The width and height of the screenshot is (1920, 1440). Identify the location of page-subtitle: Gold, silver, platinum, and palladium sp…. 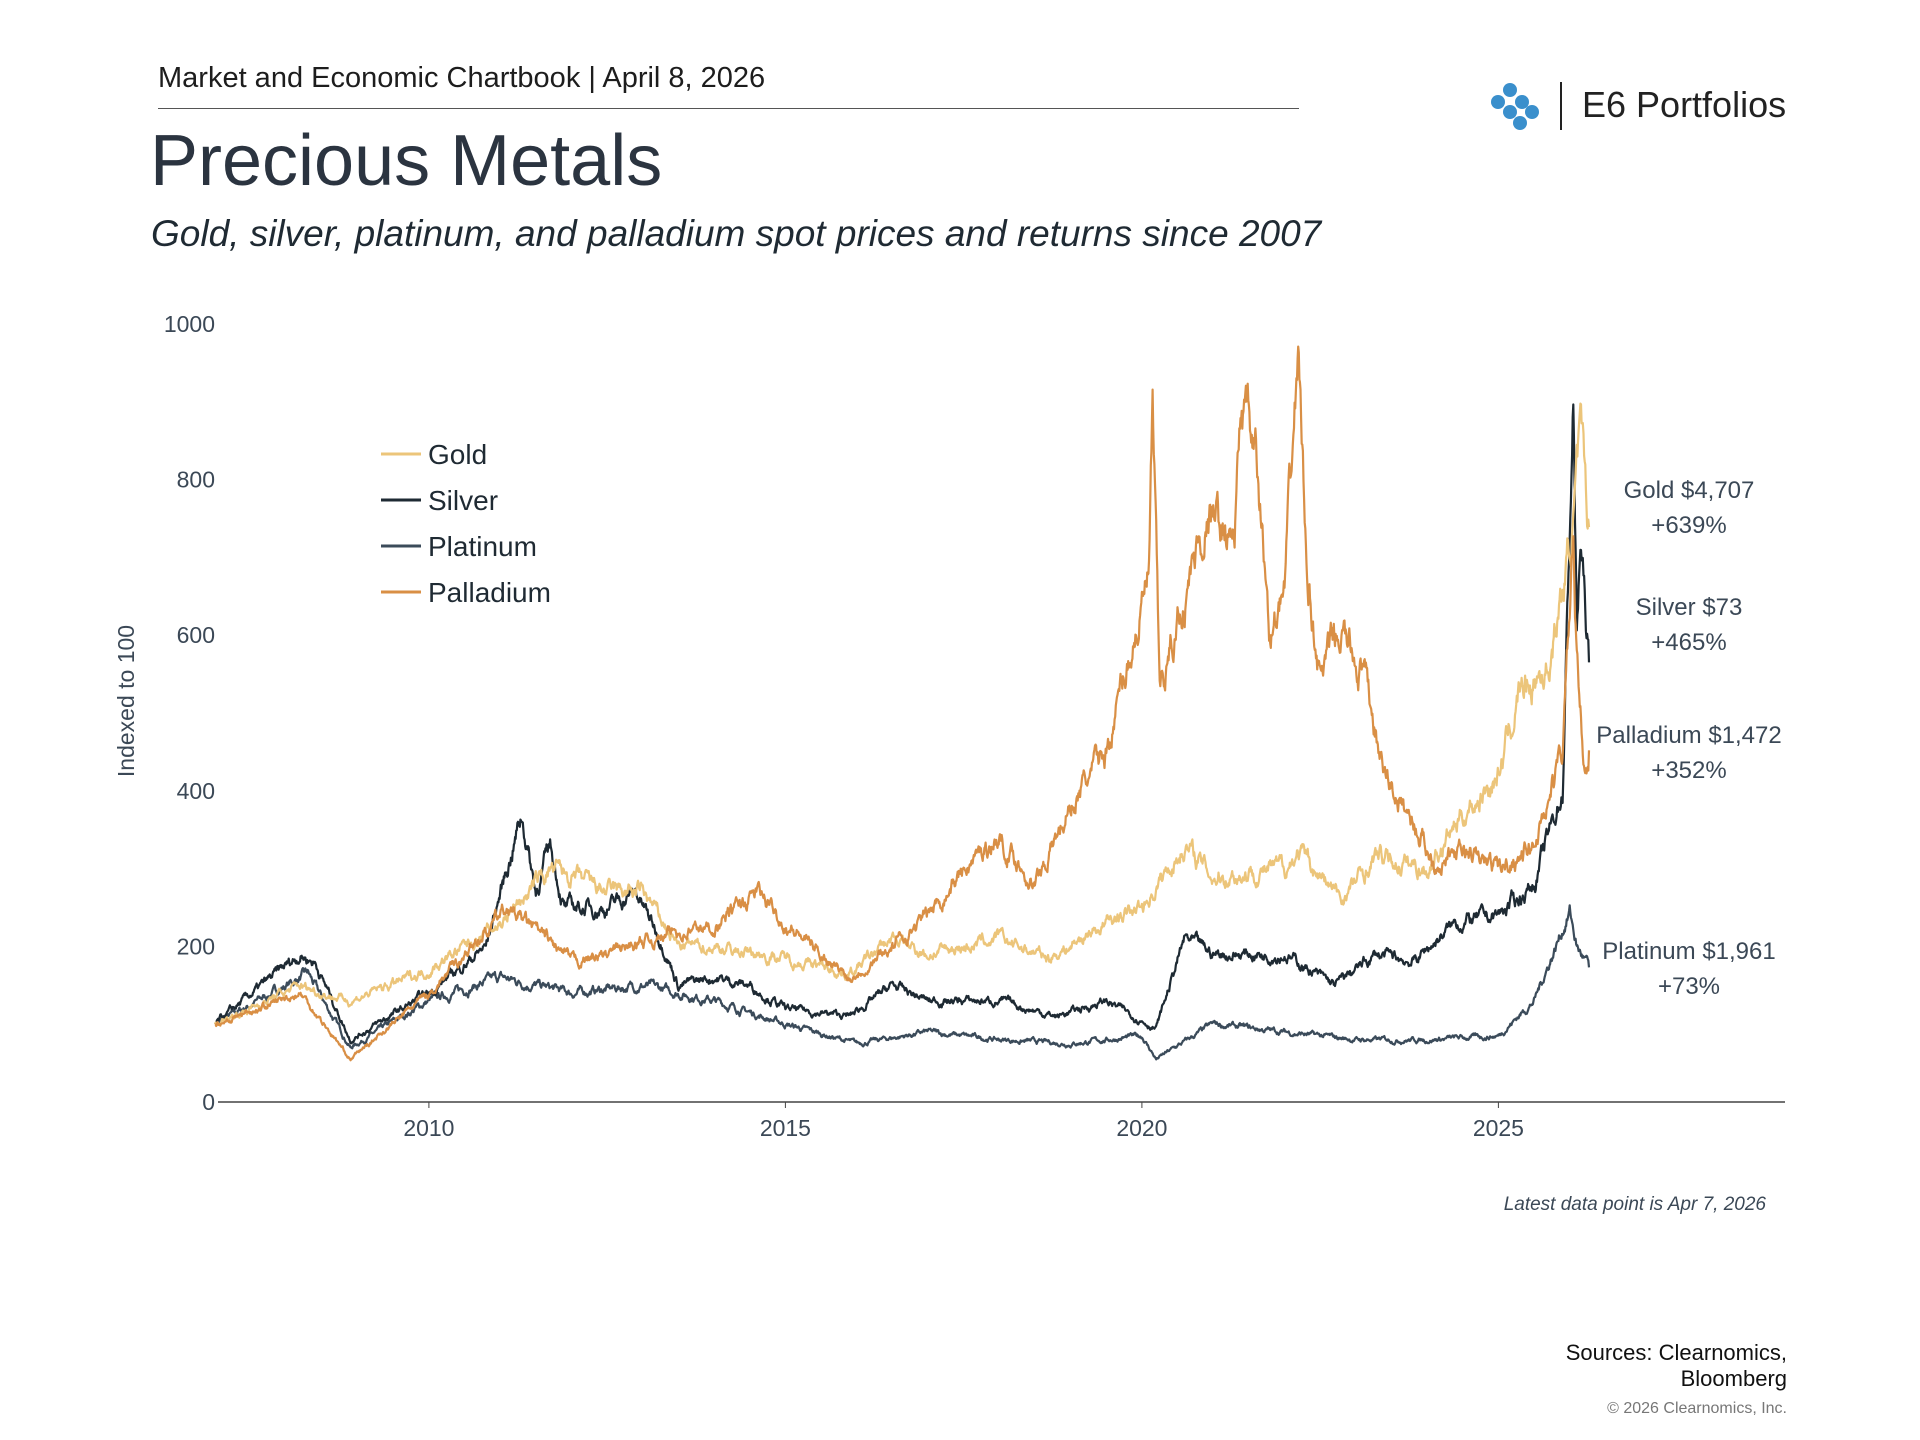
(736, 233).